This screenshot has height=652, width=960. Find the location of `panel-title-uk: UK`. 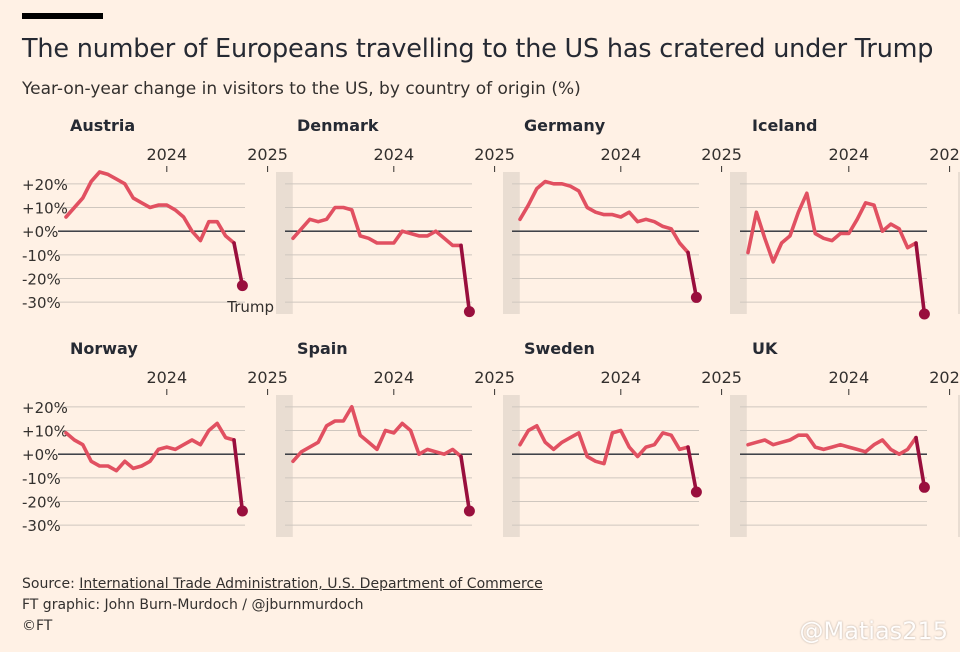

panel-title-uk: UK is located at coordinates (765, 348).